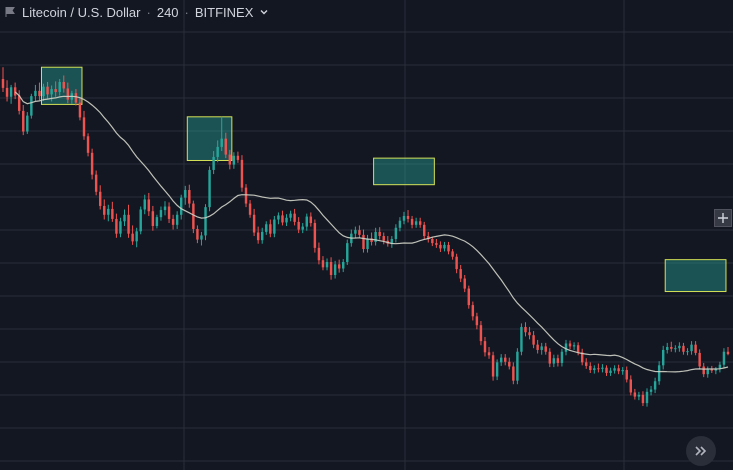  What do you see at coordinates (264, 12) in the screenshot?
I see `chevron-down-icon` at bounding box center [264, 12].